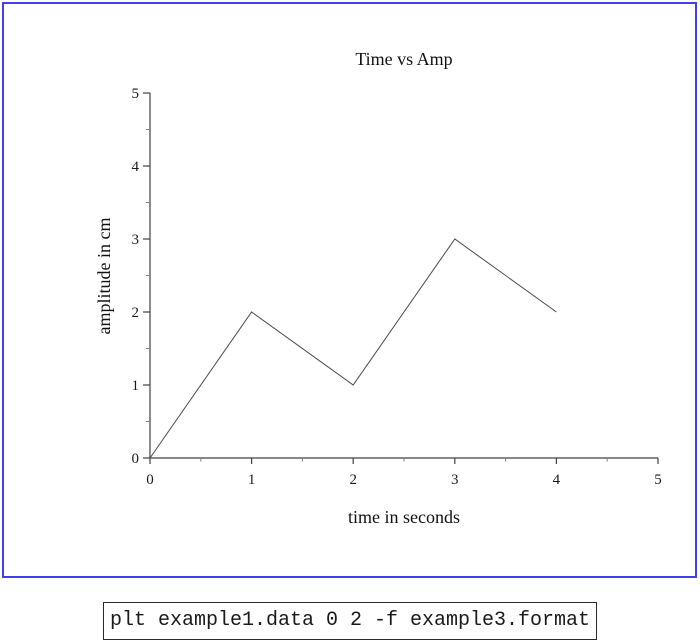  What do you see at coordinates (353, 480) in the screenshot?
I see `x-tick-label: 2` at bounding box center [353, 480].